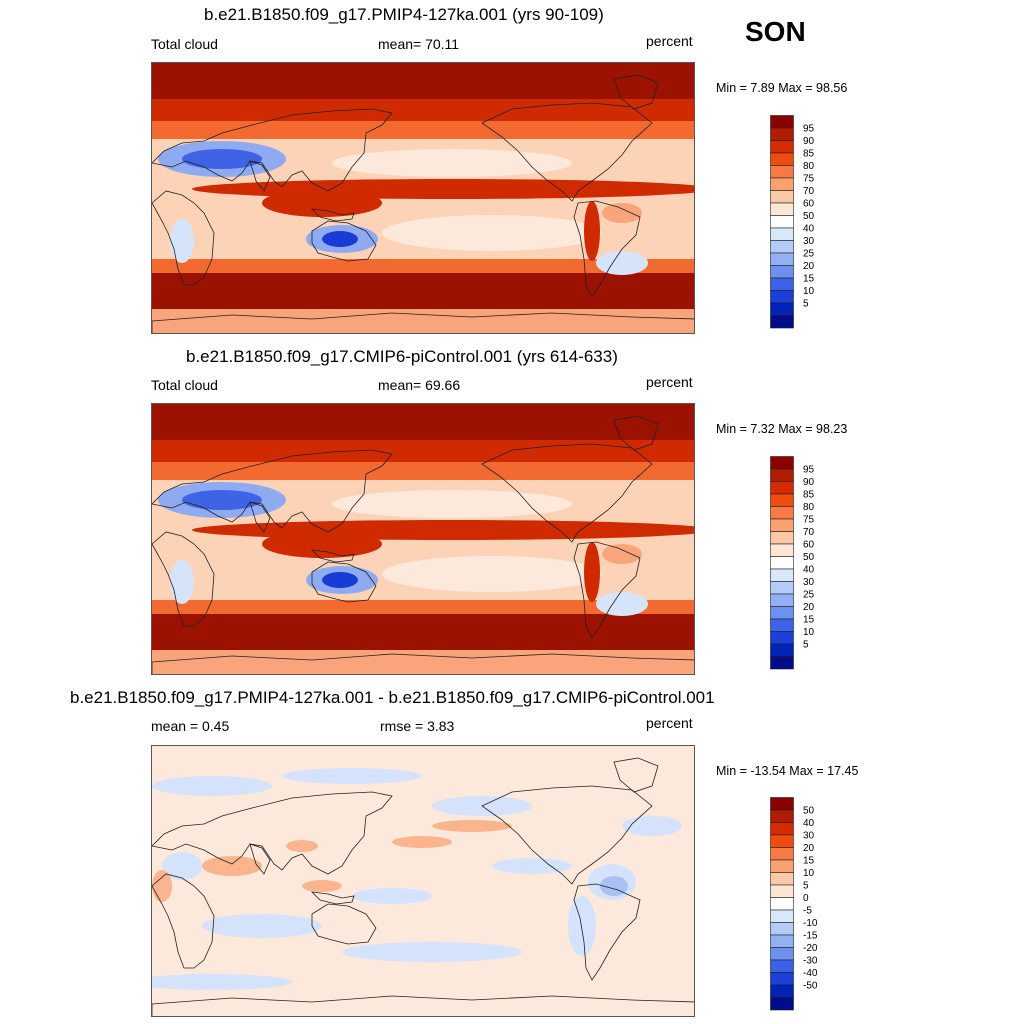  Describe the element at coordinates (184, 44) in the screenshot. I see `panel1-left-label: Total cloud` at that location.